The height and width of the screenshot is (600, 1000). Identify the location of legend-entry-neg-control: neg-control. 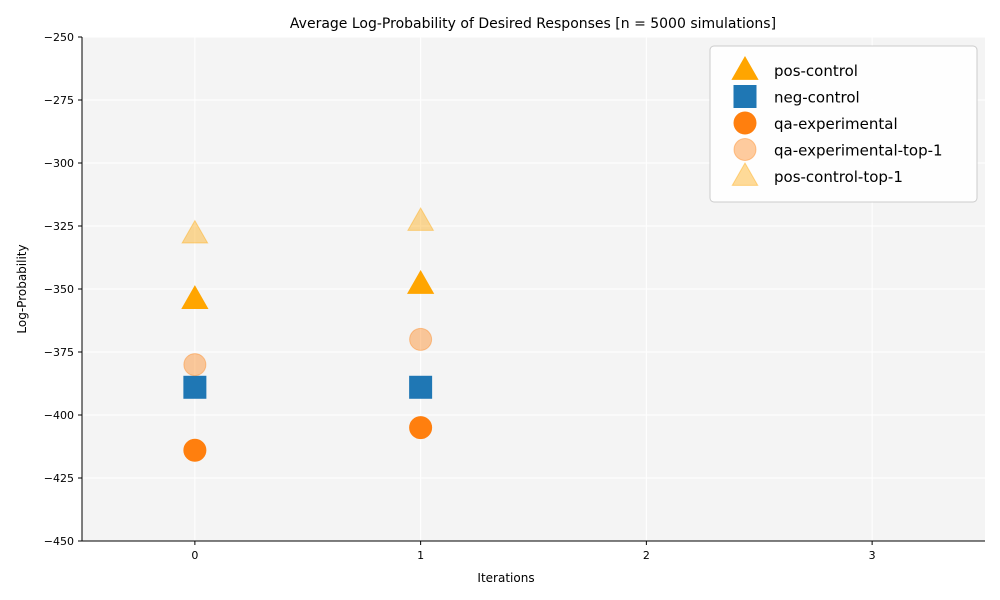
(796, 96).